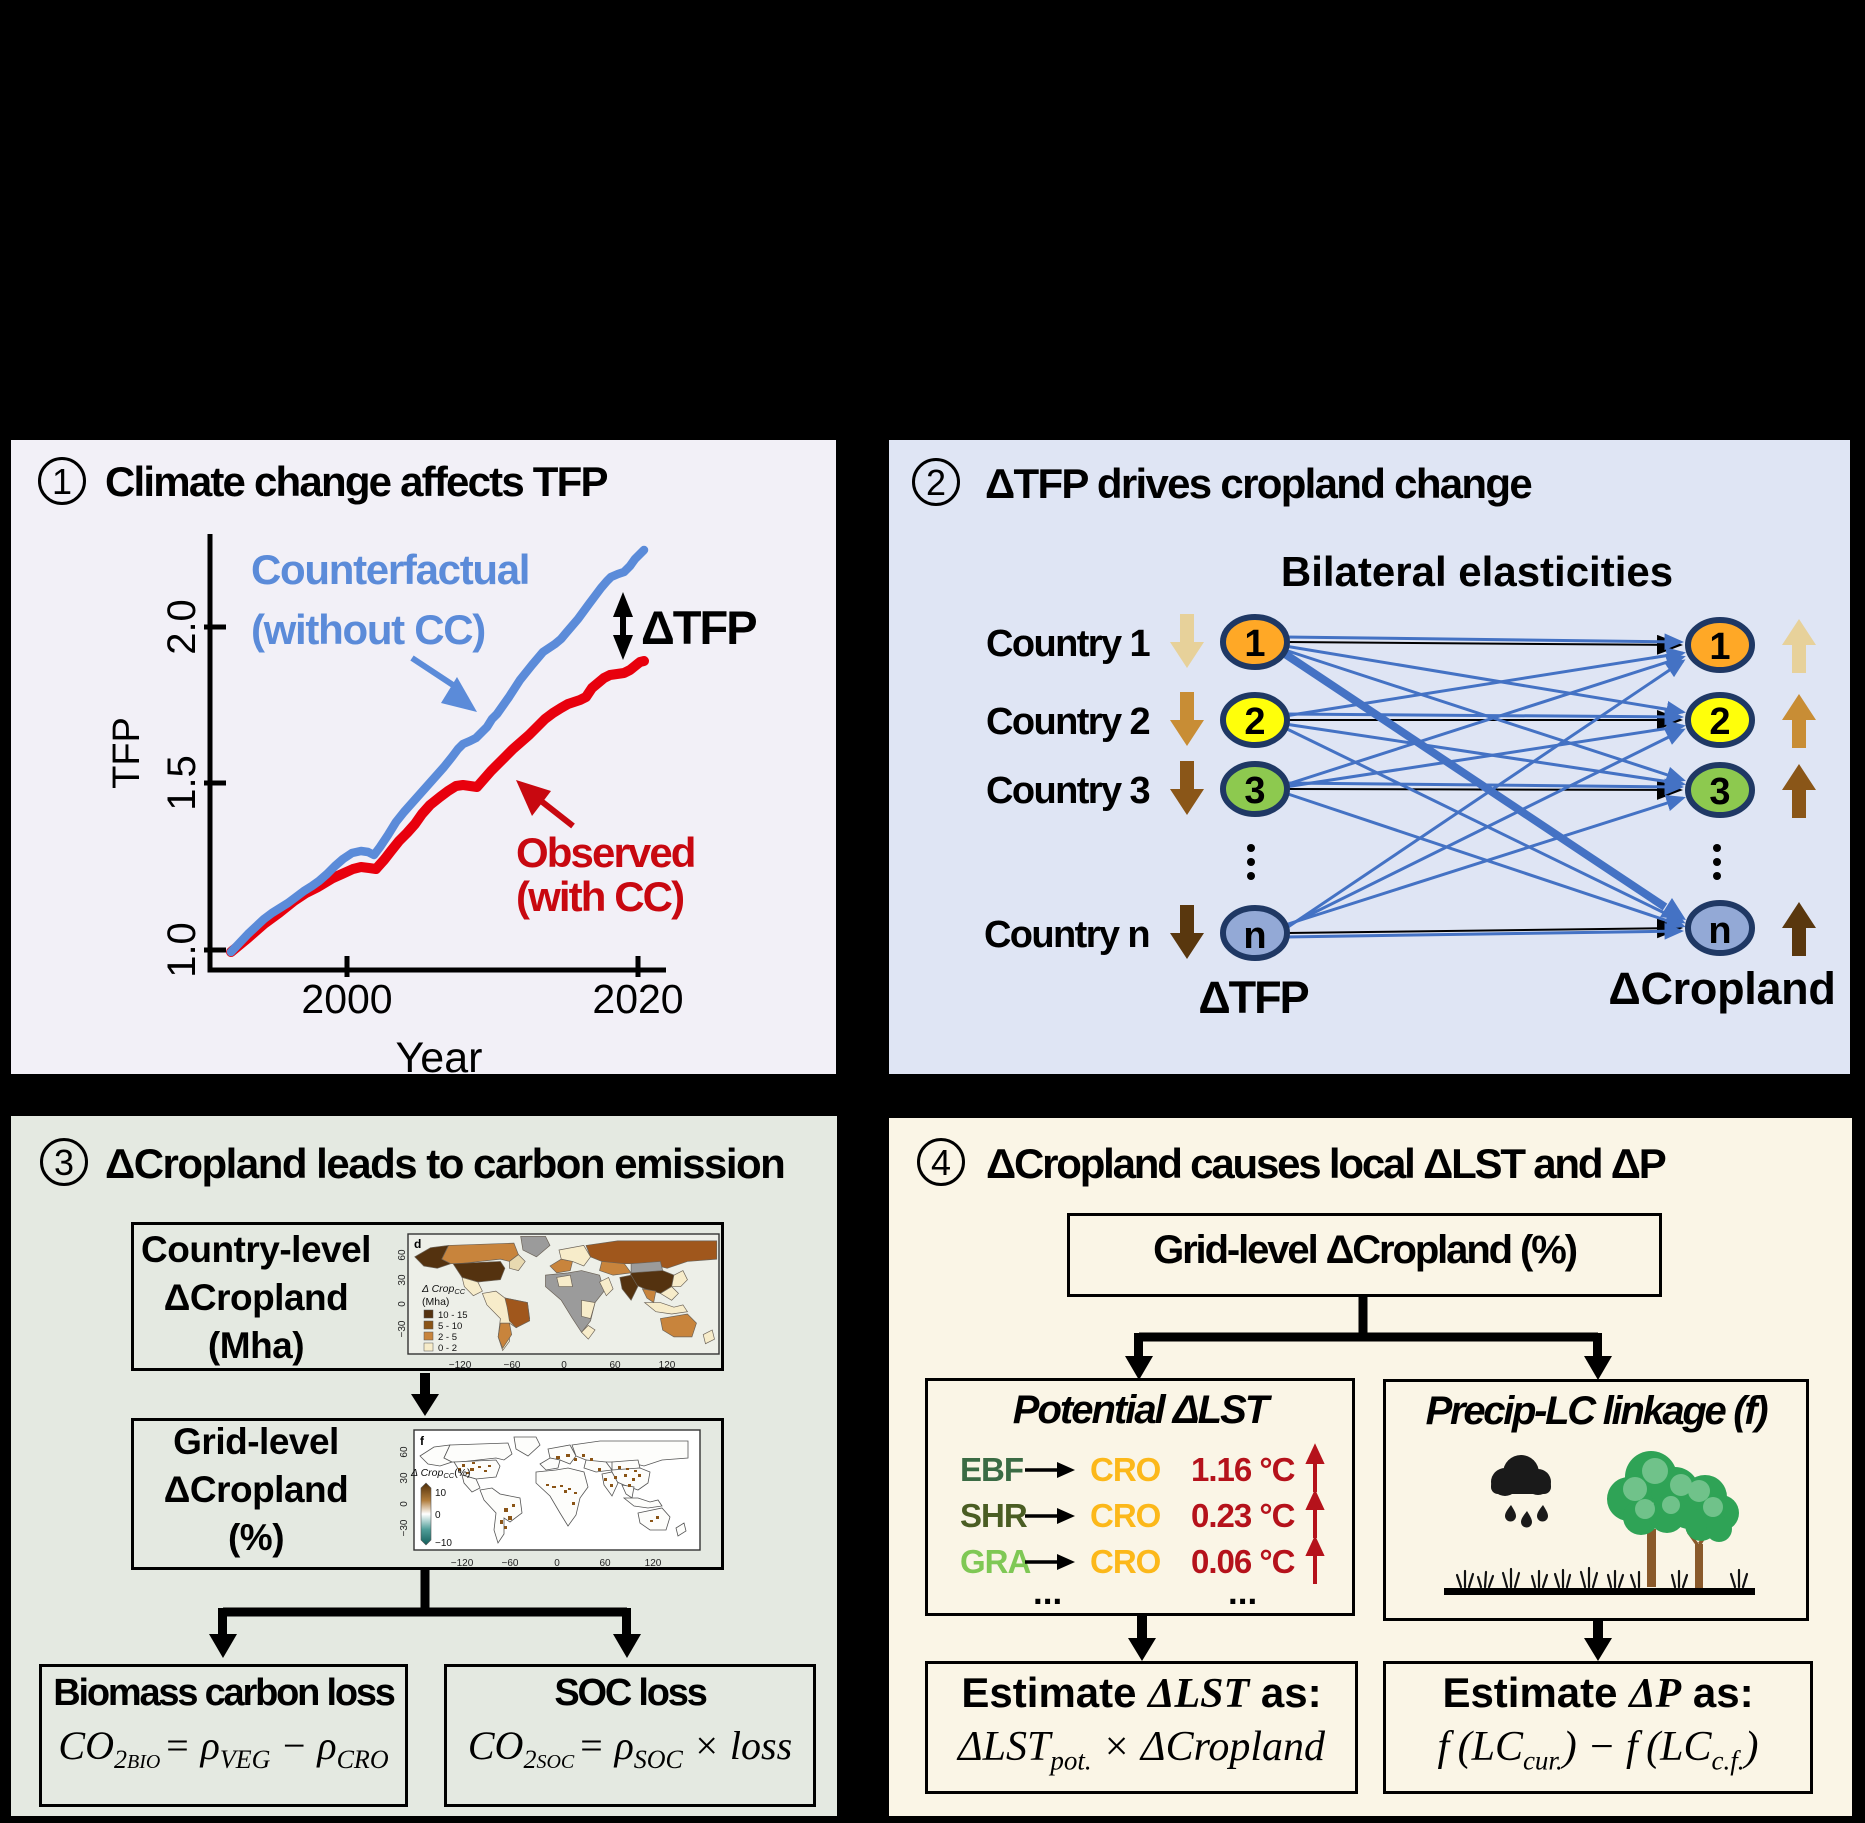 The height and width of the screenshot is (1823, 1865). What do you see at coordinates (439, 1054) in the screenshot?
I see `svg-text: Year` at bounding box center [439, 1054].